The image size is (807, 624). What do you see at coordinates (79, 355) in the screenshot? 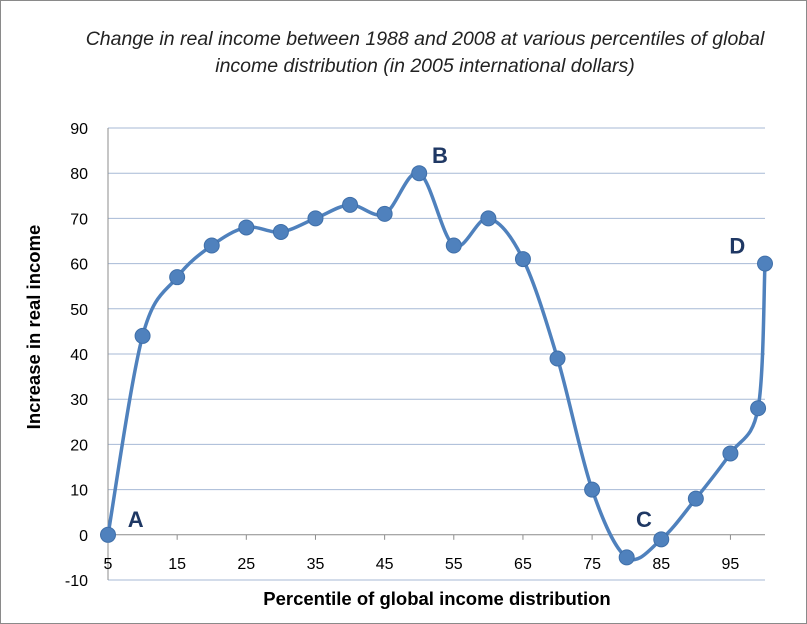
I see `y-tick-label: 40` at bounding box center [79, 355].